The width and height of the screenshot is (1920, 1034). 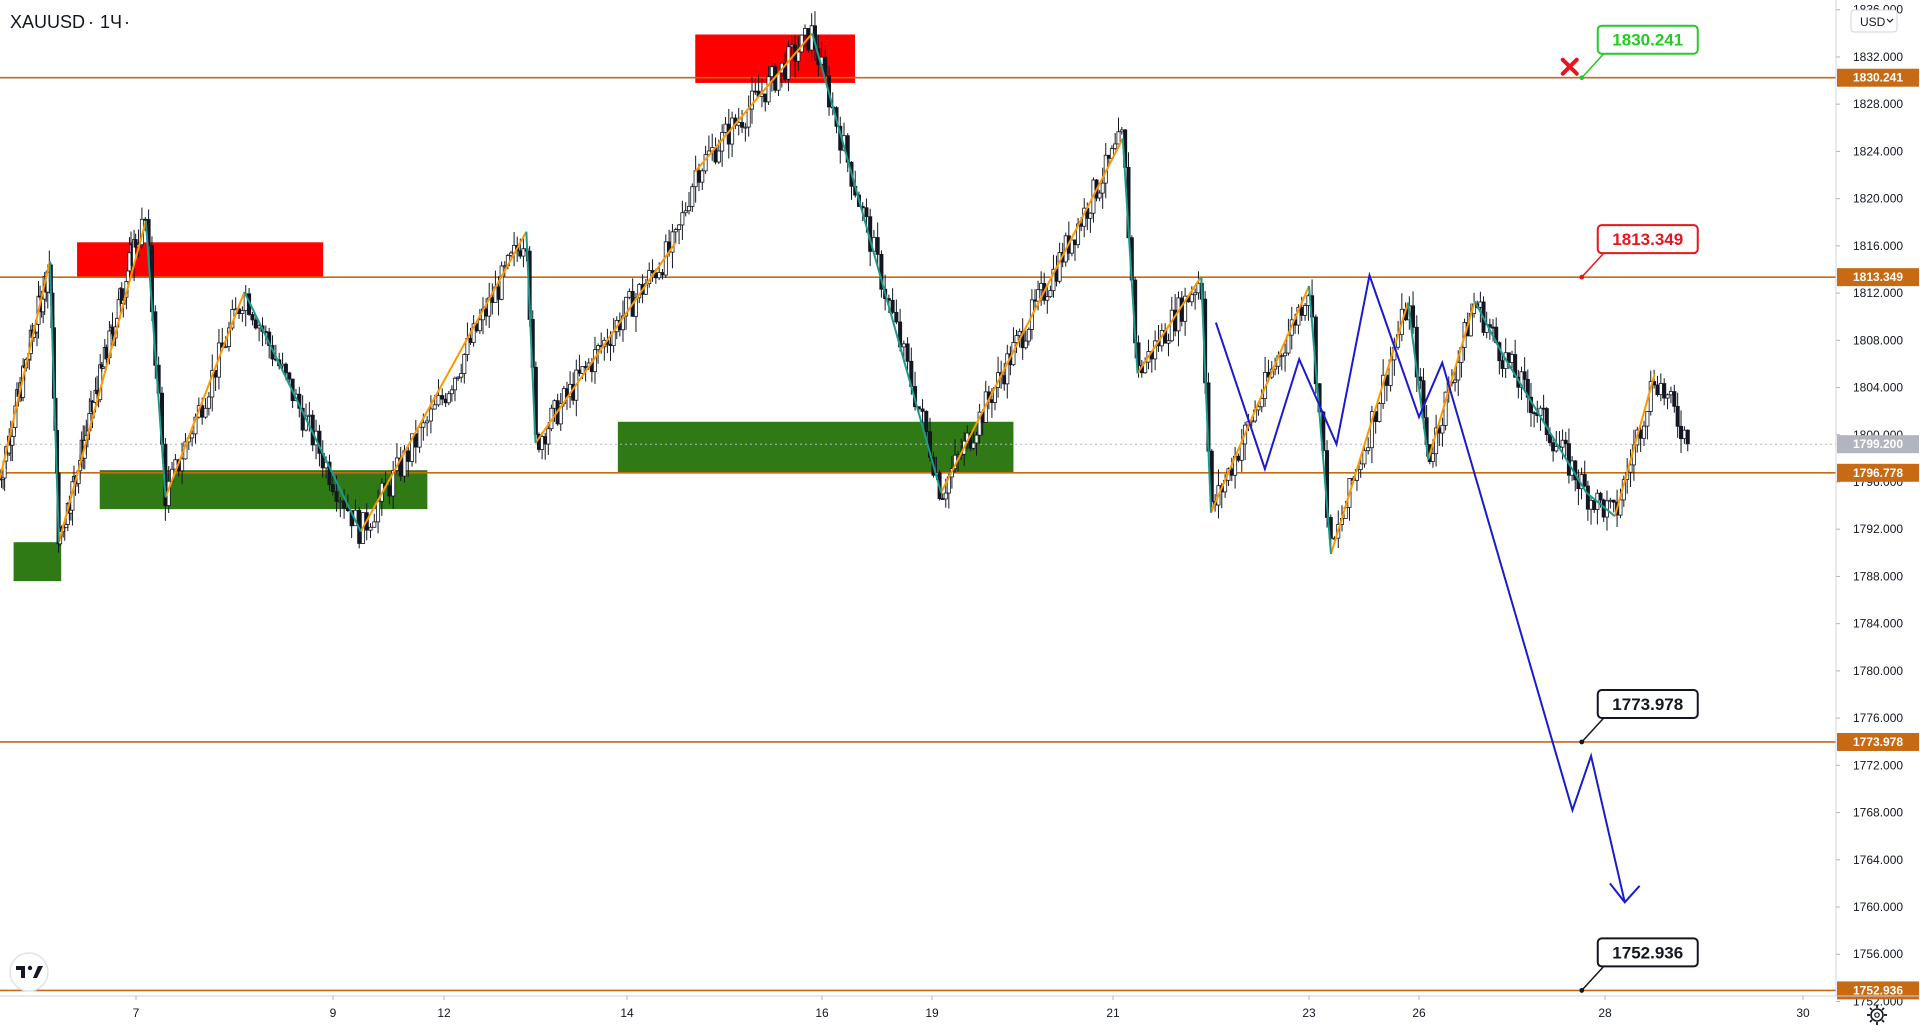 What do you see at coordinates (1878, 444) in the screenshot?
I see `last-price-tag` at bounding box center [1878, 444].